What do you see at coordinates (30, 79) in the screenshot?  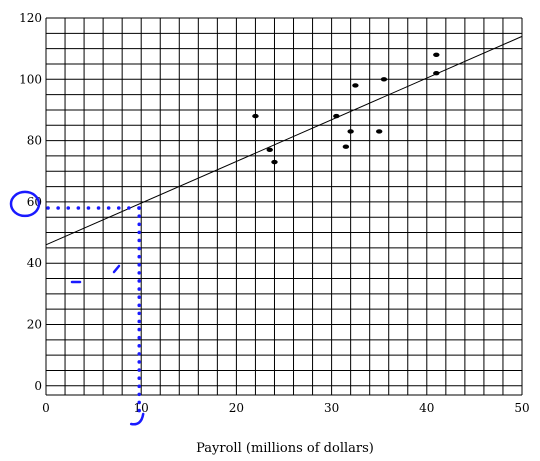 I see `y-tick-label: 100` at bounding box center [30, 79].